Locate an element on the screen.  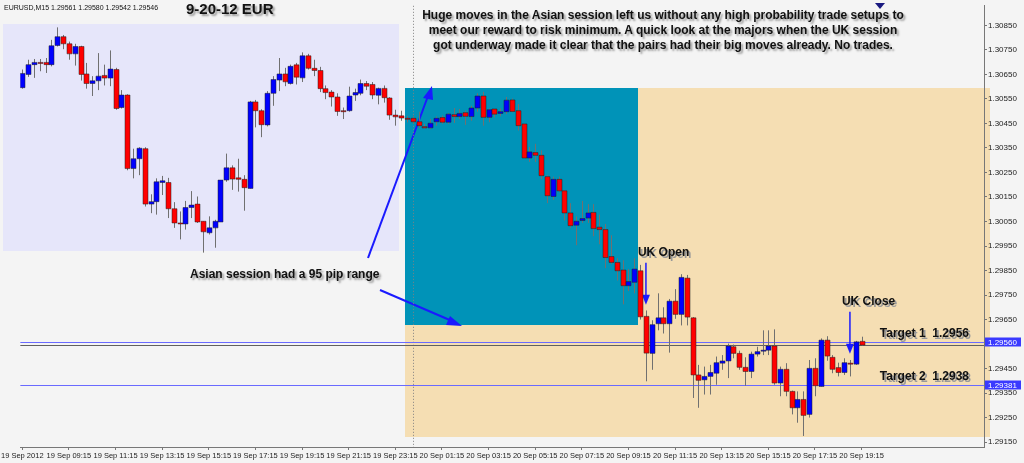
ref-line-label: Target 1 1.2956 is located at coordinates (926, 334).